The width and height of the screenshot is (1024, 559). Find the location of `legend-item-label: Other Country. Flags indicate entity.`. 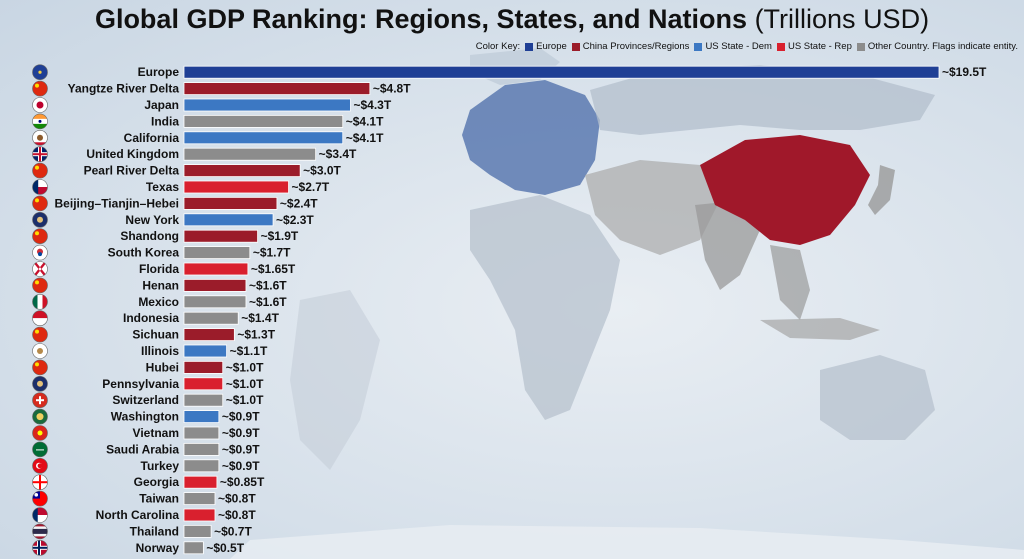

legend-item-label: Other Country. Flags indicate entity. is located at coordinates (942, 46).